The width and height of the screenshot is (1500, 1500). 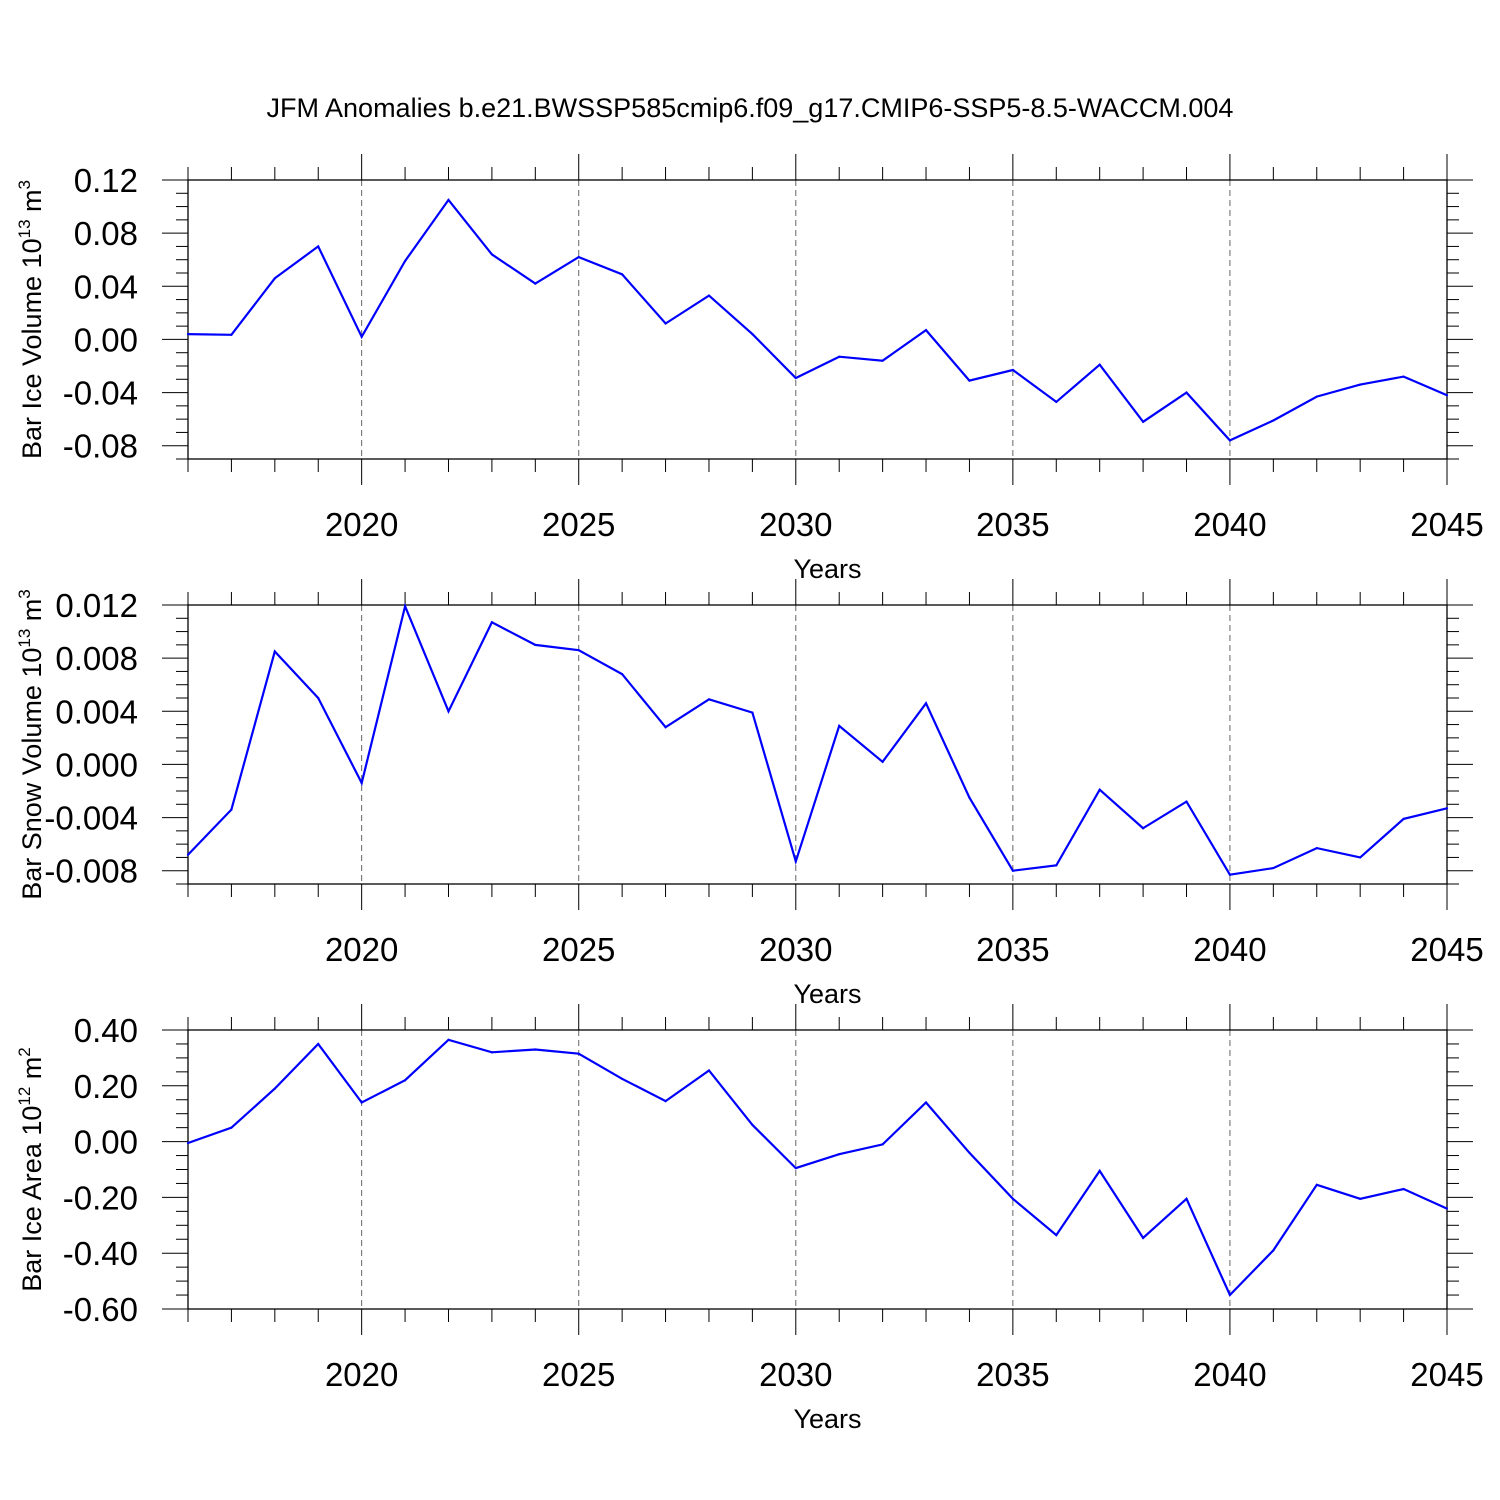 I want to click on y-tick-label: -0.04, so click(x=100, y=393).